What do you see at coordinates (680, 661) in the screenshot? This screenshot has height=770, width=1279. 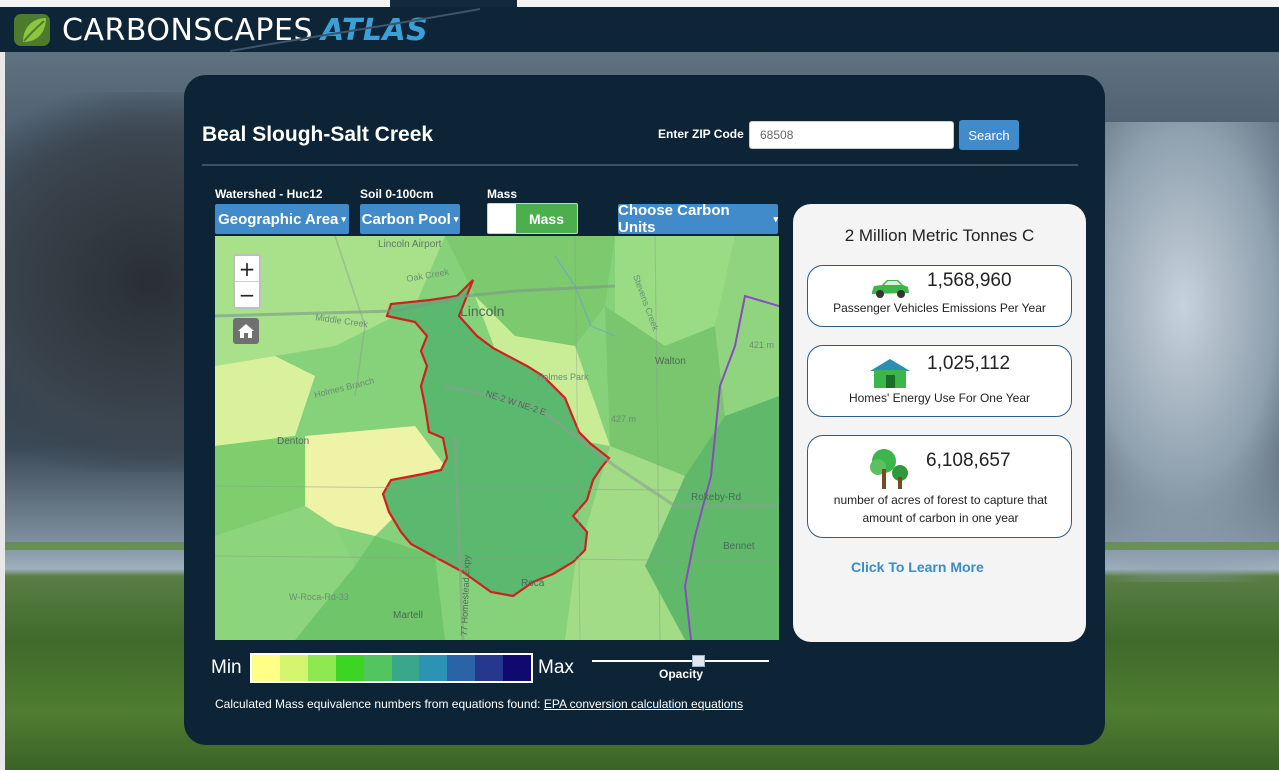 I see `opacity-slider-track` at bounding box center [680, 661].